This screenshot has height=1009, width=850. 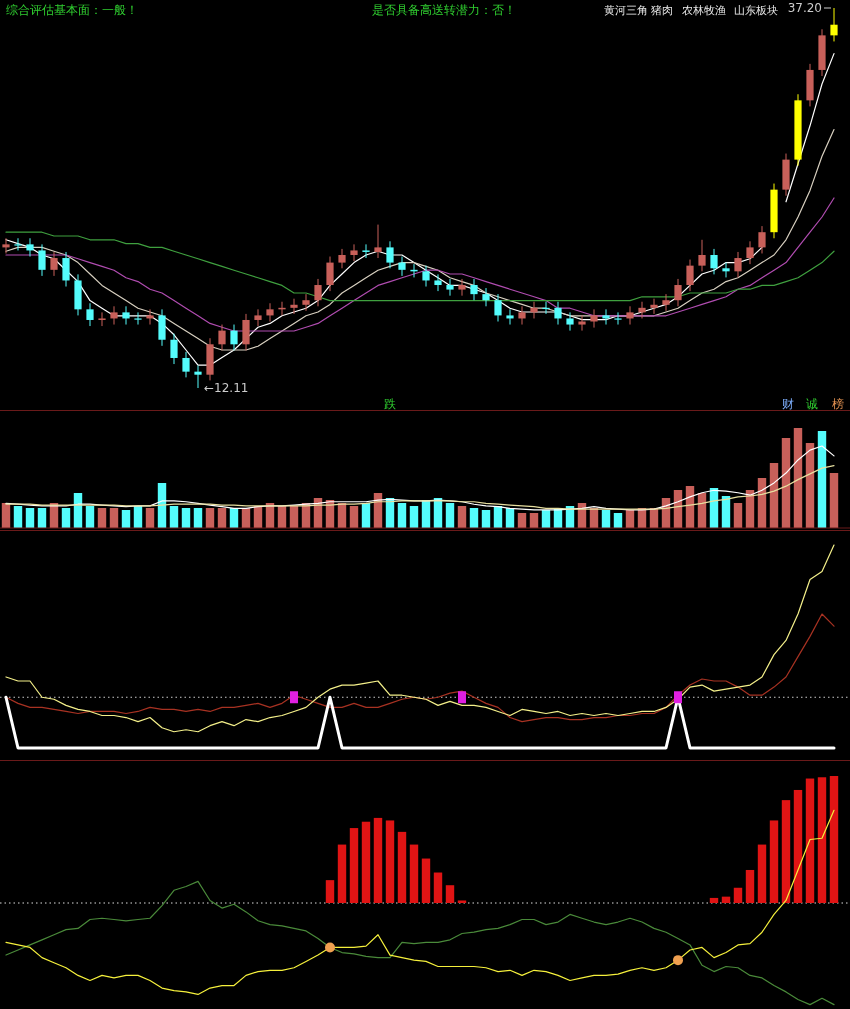 What do you see at coordinates (788, 404) in the screenshot?
I see `text: 财` at bounding box center [788, 404].